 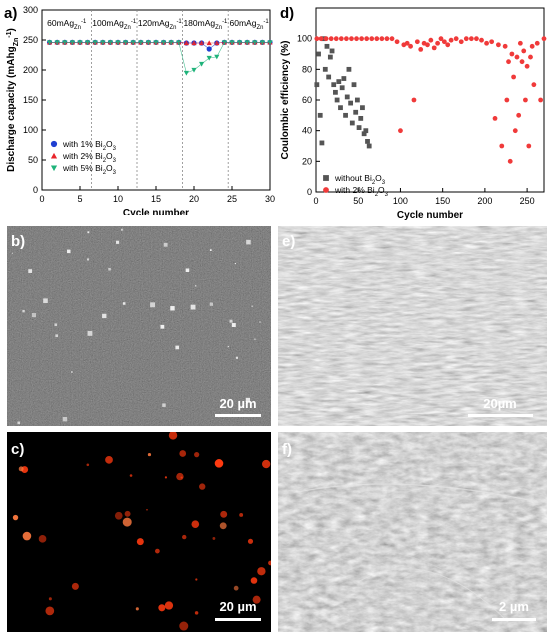 What do you see at coordinates (514, 606) in the screenshot?
I see `scale-bar-label-f: 2 µm` at bounding box center [514, 606].